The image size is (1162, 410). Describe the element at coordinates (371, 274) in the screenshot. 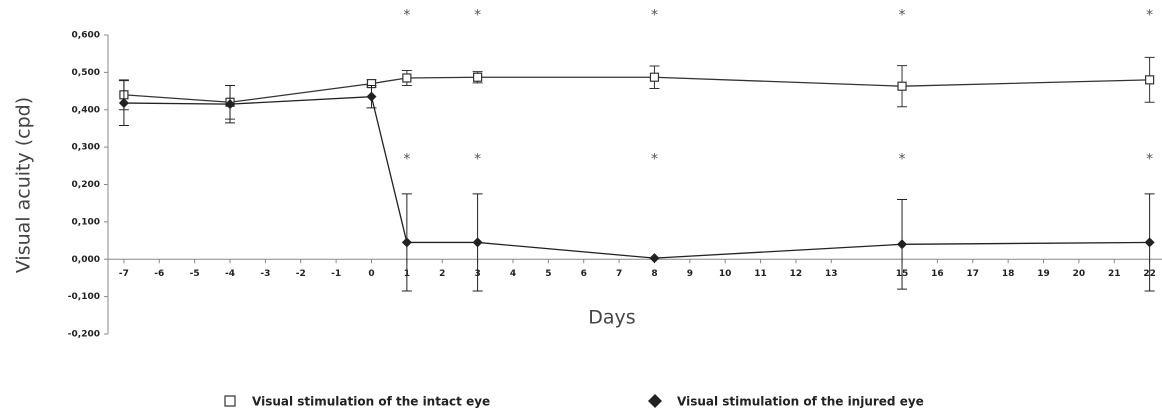

I see `x-tick-label: 0` at that location.